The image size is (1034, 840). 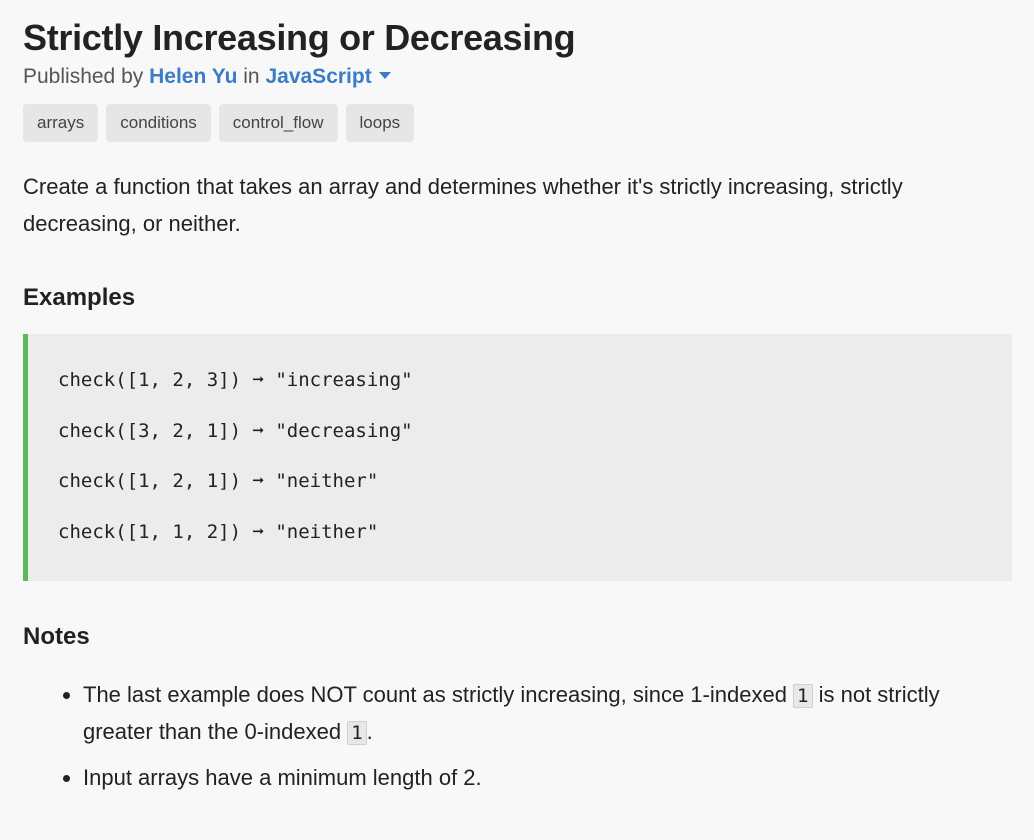 What do you see at coordinates (299, 37) in the screenshot?
I see `page-title: Strictly Increasing or Decreasing` at bounding box center [299, 37].